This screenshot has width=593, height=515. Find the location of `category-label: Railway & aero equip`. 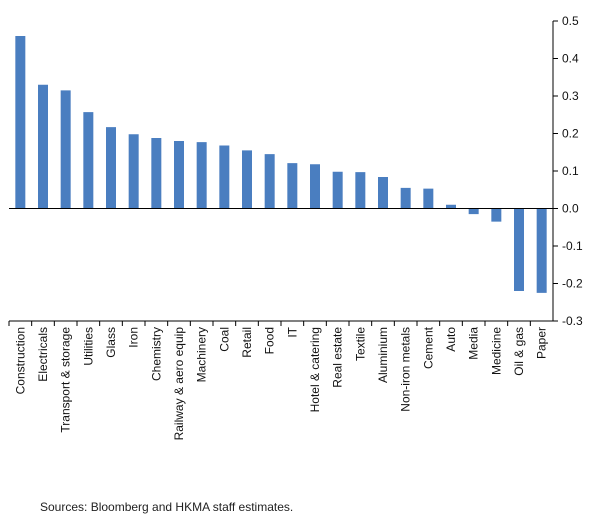

category-label: Railway & aero equip is located at coordinates (179, 384).